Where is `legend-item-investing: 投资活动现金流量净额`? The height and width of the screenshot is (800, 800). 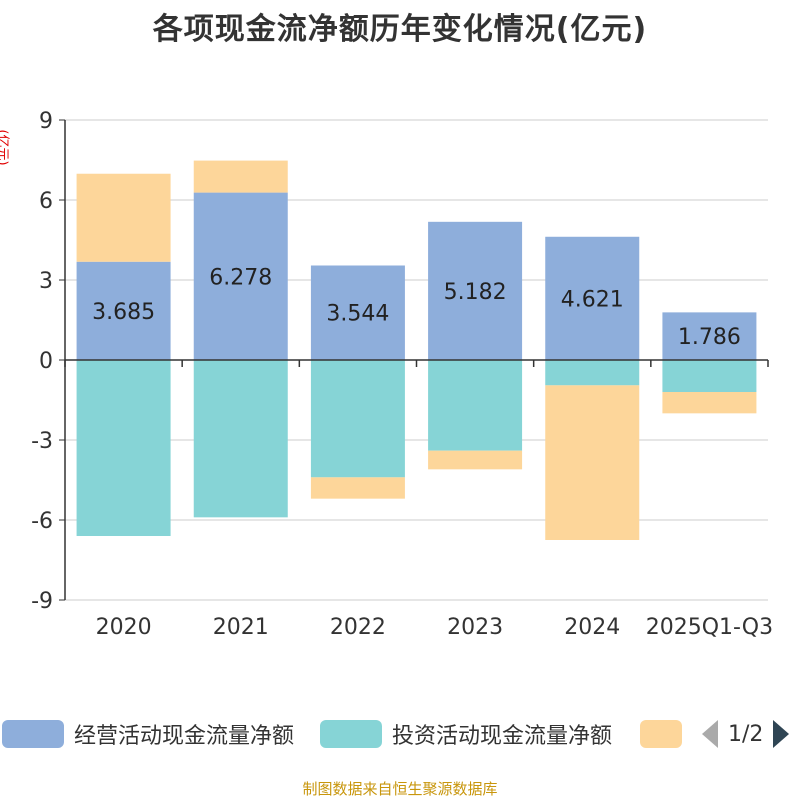 legend-item-investing: 投资活动现金流量净额 is located at coordinates (466, 734).